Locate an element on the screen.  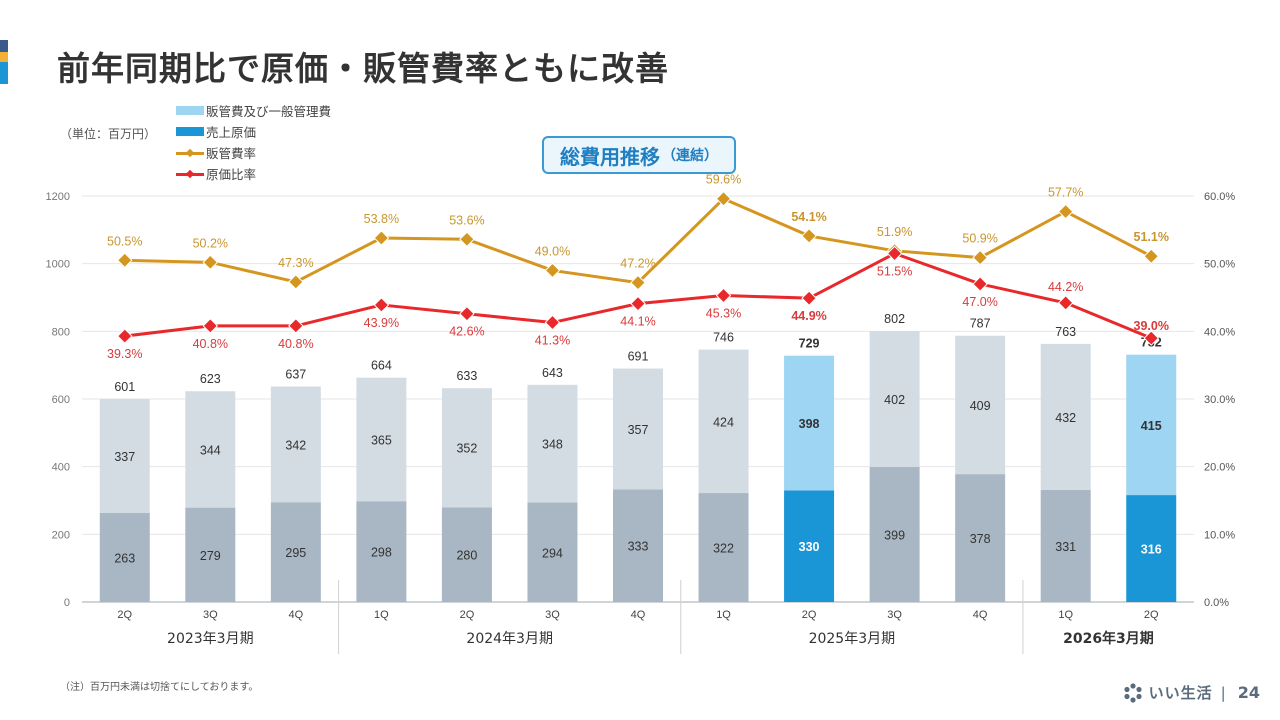
cost-ratio-data-label: 42.6% is located at coordinates (466, 332).